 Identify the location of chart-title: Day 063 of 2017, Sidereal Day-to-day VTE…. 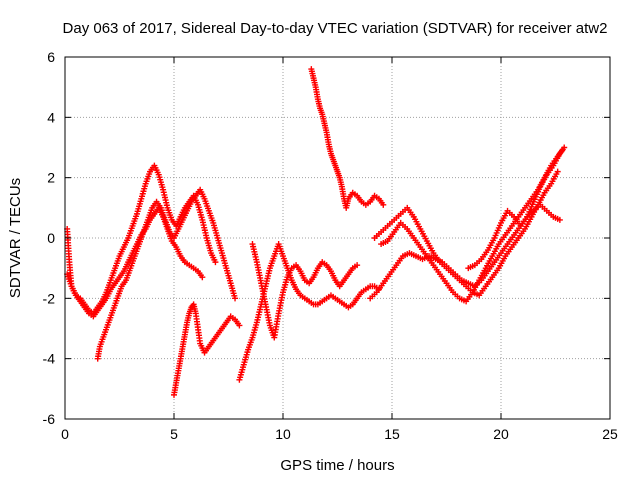
(335, 28).